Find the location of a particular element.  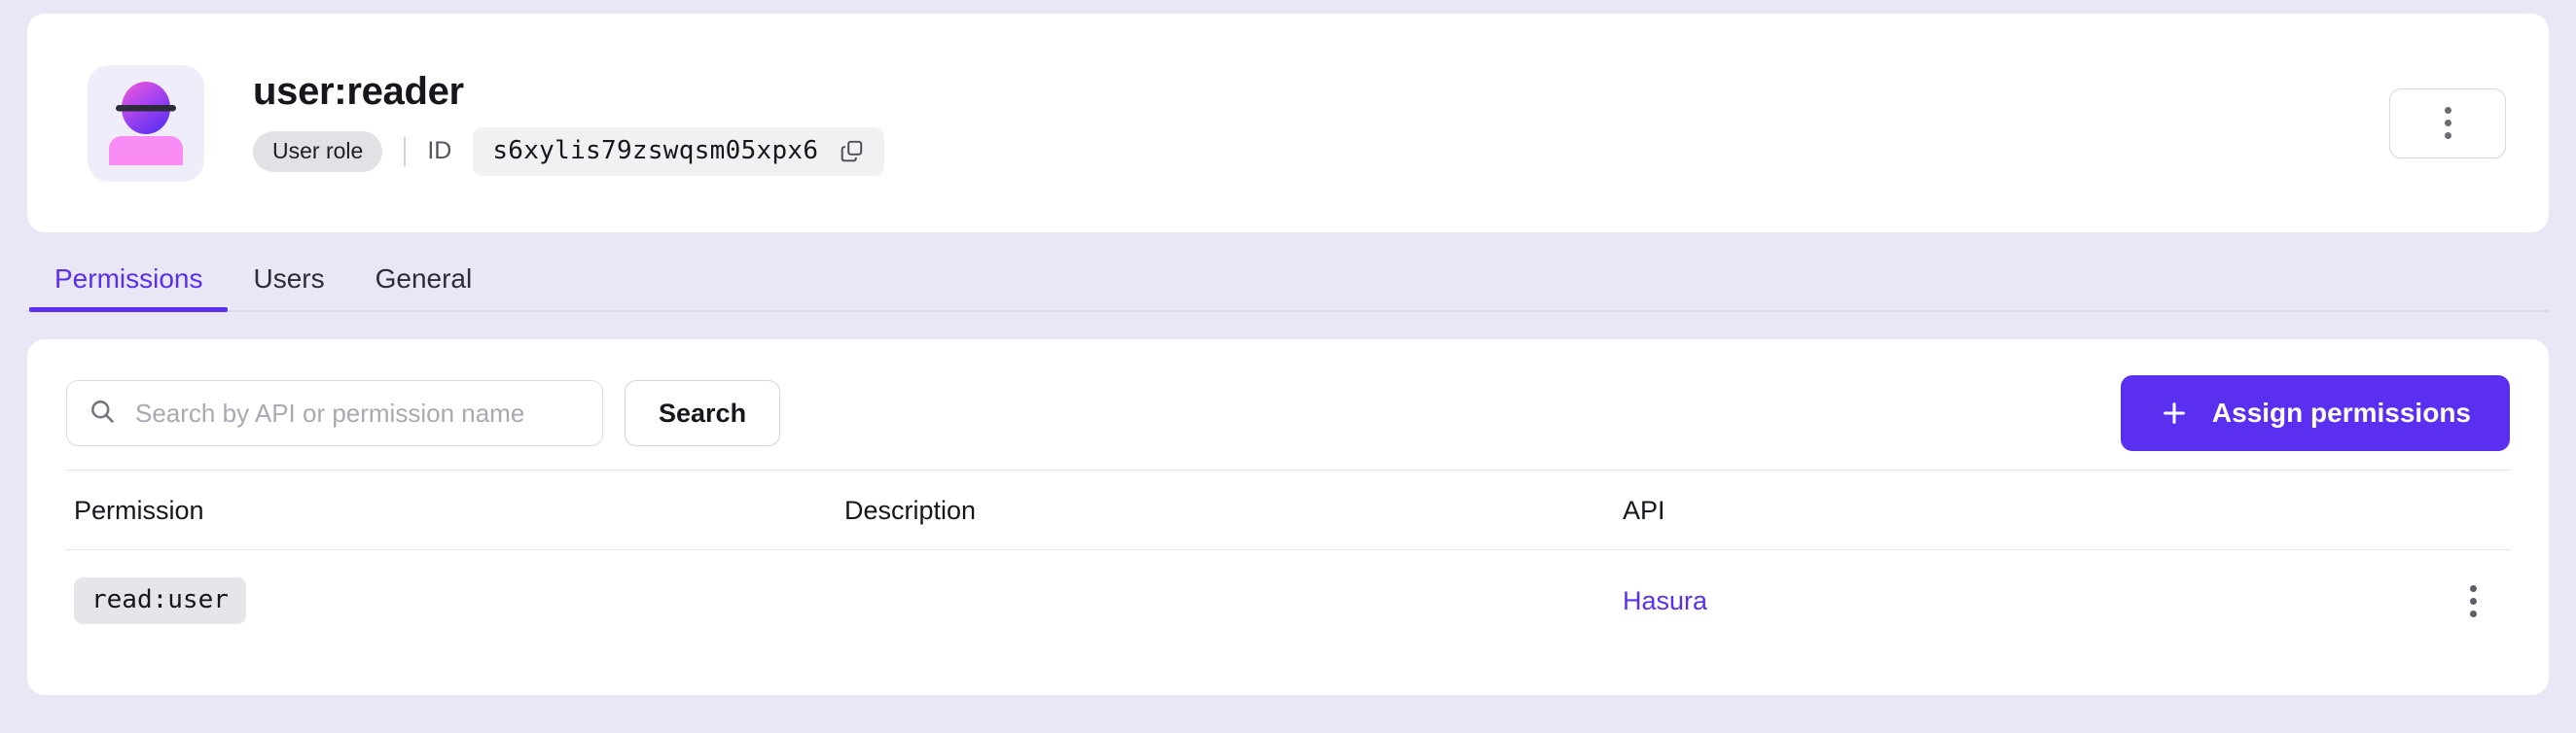

permission-chip: read:user is located at coordinates (160, 601).